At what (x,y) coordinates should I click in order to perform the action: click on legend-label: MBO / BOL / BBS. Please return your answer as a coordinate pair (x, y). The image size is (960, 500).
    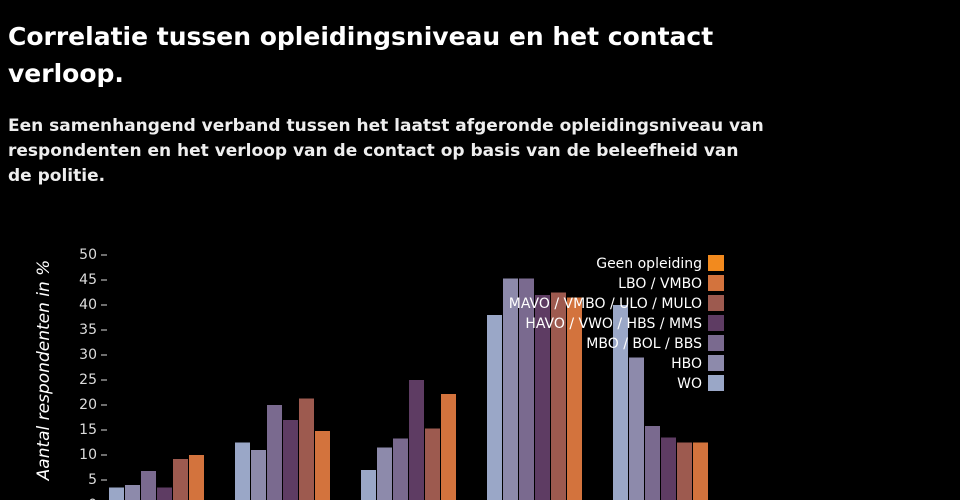
    Looking at the image, I should click on (644, 344).